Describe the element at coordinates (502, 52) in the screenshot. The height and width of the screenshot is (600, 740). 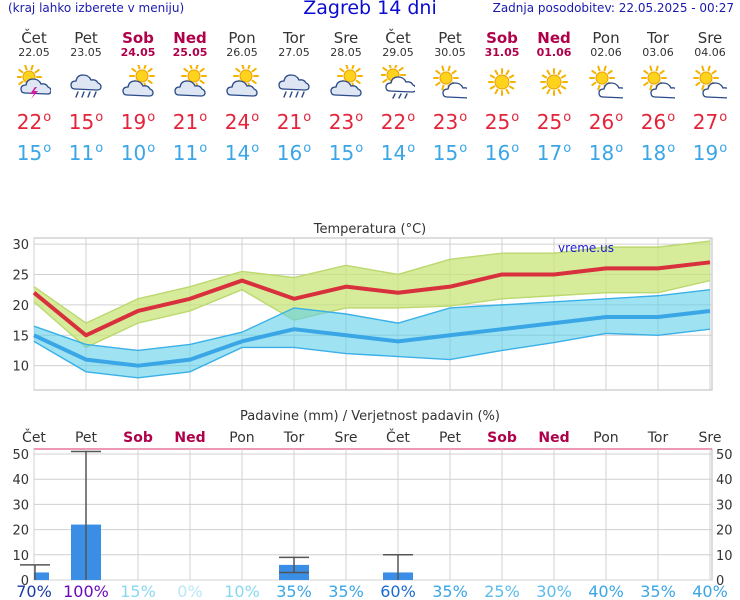
I see `day-date: 31.05` at that location.